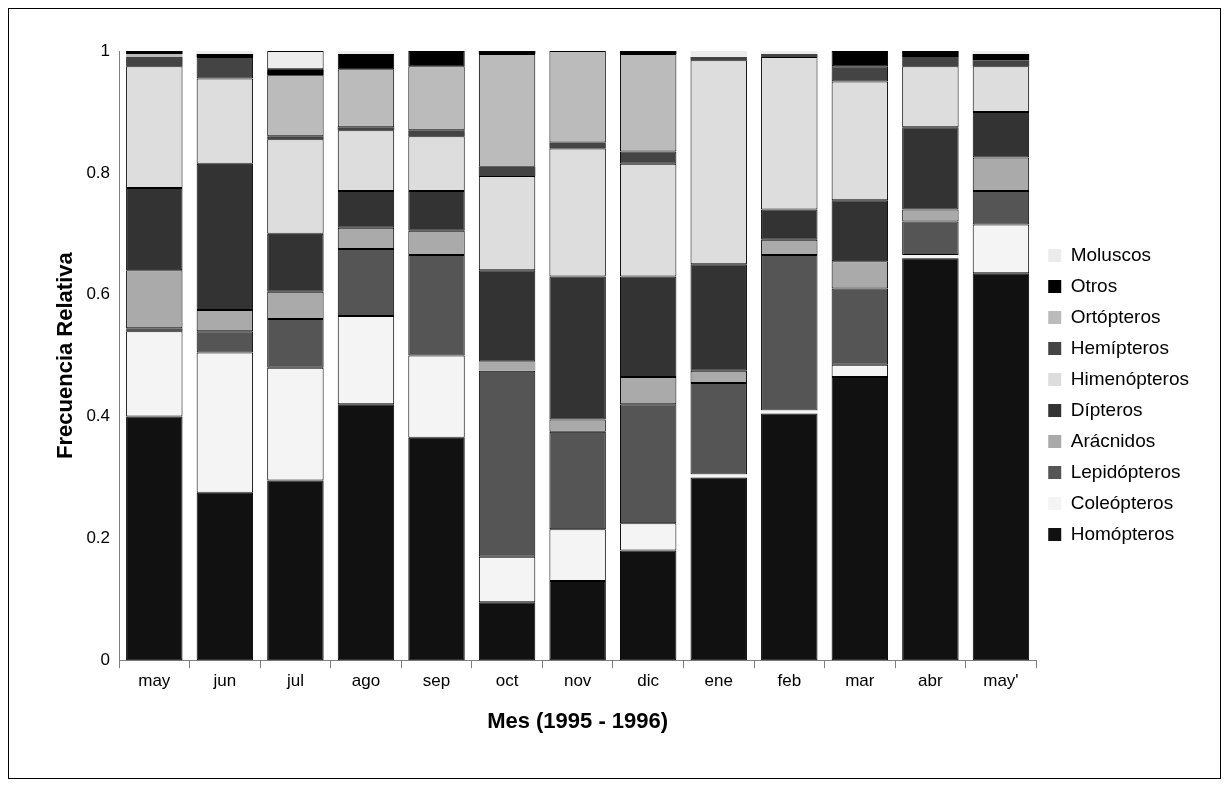 This screenshot has width=1231, height=787. I want to click on x-tick-label: jul, so click(294, 681).